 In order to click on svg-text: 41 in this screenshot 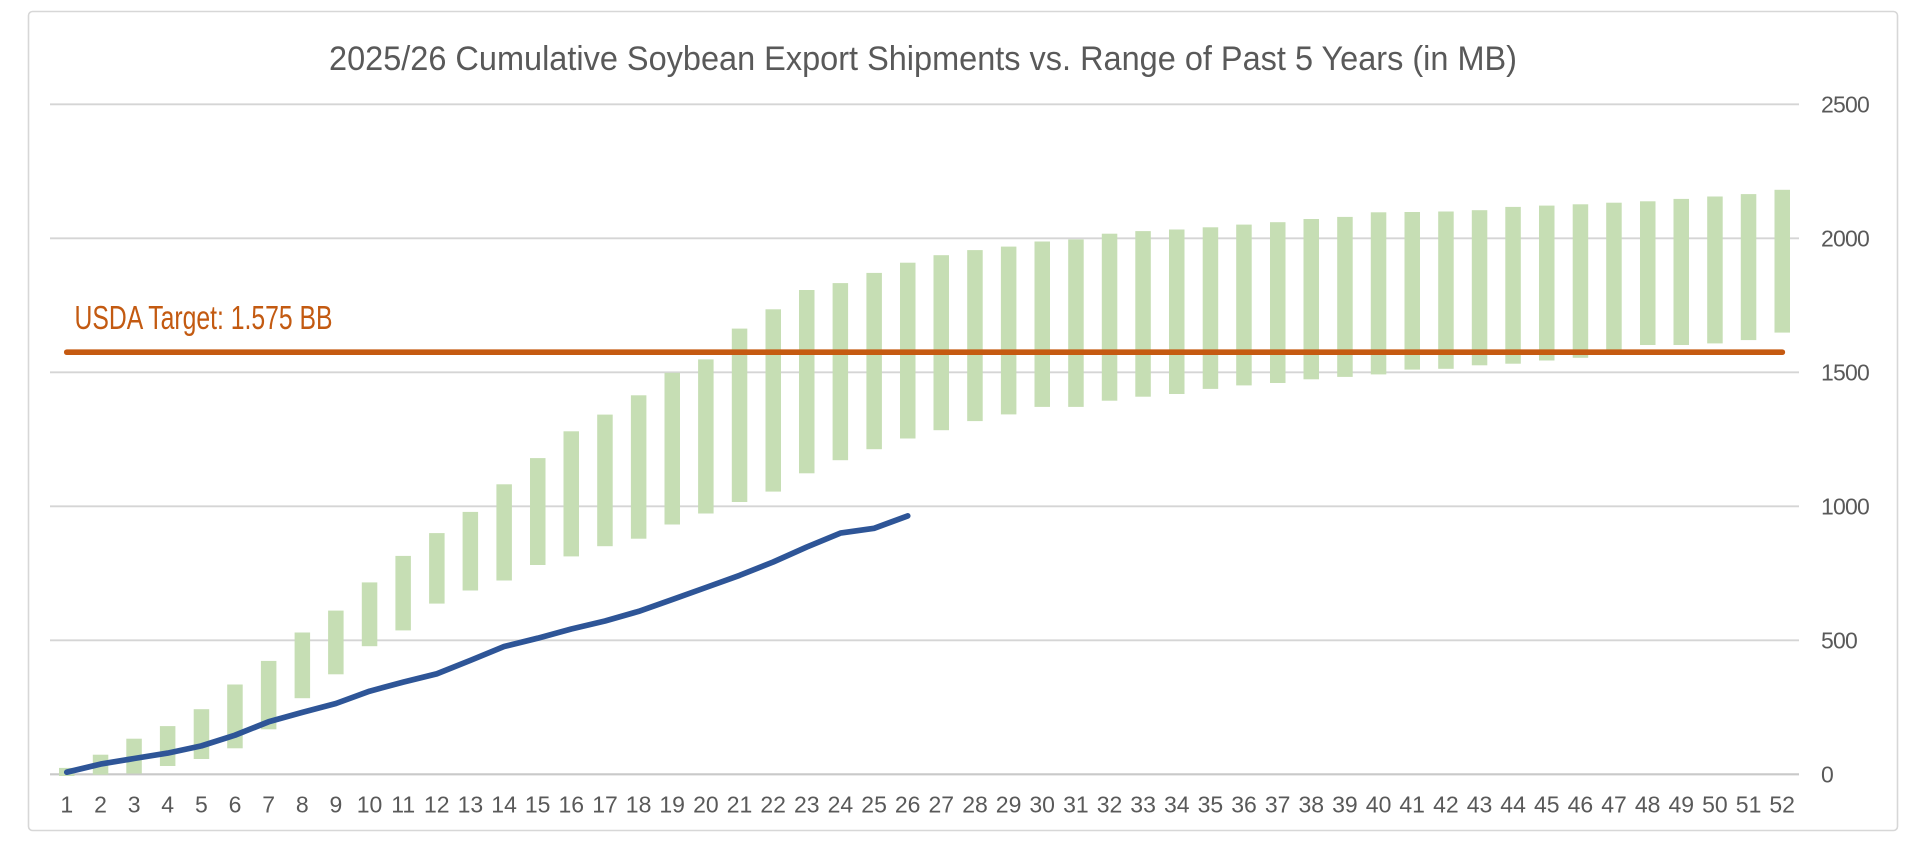, I will do `click(1412, 804)`.